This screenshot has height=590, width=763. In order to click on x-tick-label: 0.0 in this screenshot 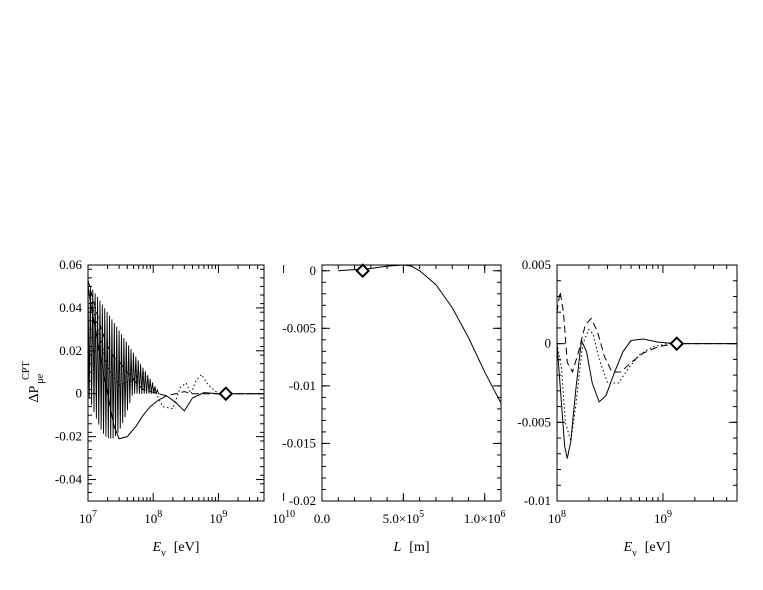, I will do `click(322, 518)`.